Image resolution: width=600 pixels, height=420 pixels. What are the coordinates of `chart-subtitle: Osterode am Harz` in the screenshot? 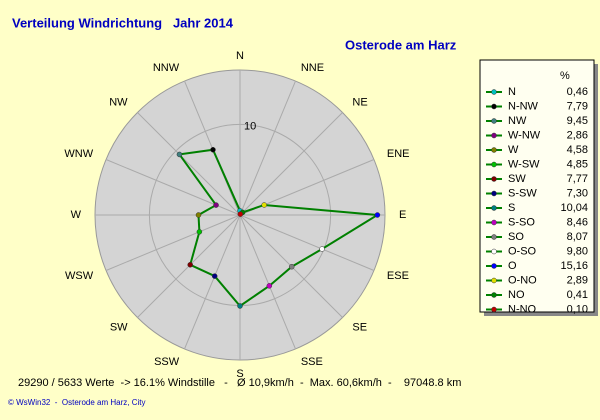 It's located at (401, 44).